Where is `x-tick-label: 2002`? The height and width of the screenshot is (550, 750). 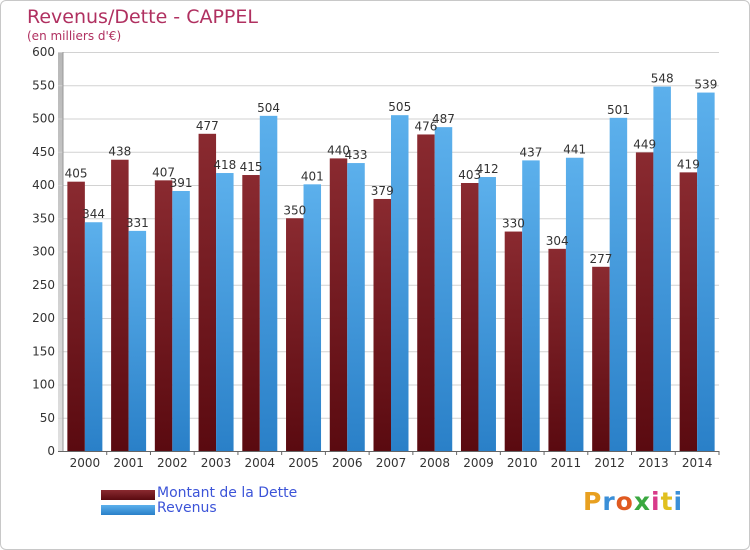 x-tick-label: 2002 is located at coordinates (172, 463).